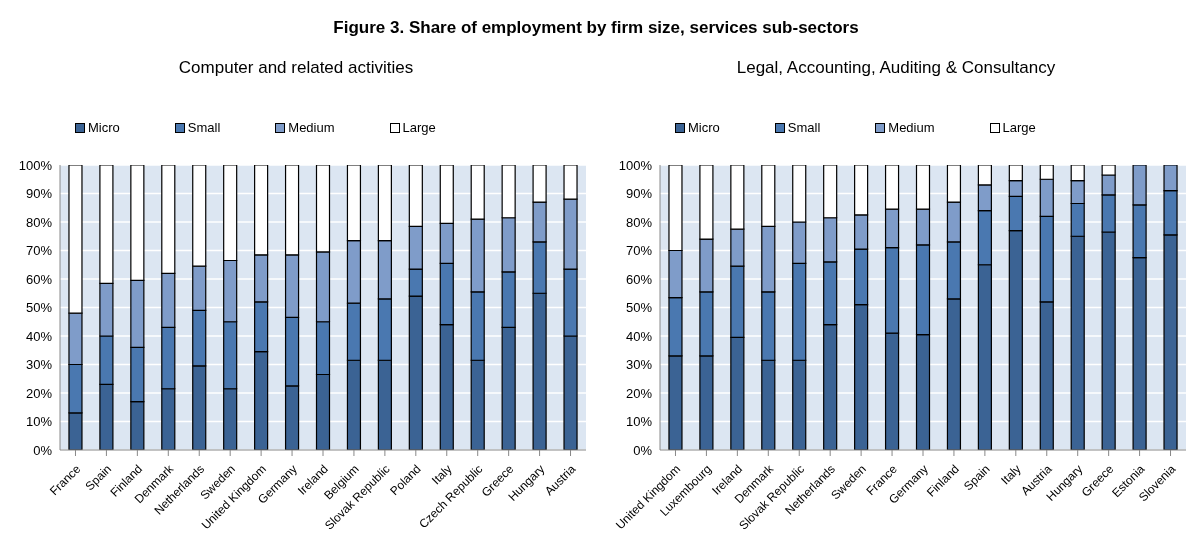  Describe the element at coordinates (596, 28) in the screenshot. I see `chart-title: Figure 3. Share of employment by firm size, services sub-sectors` at that location.